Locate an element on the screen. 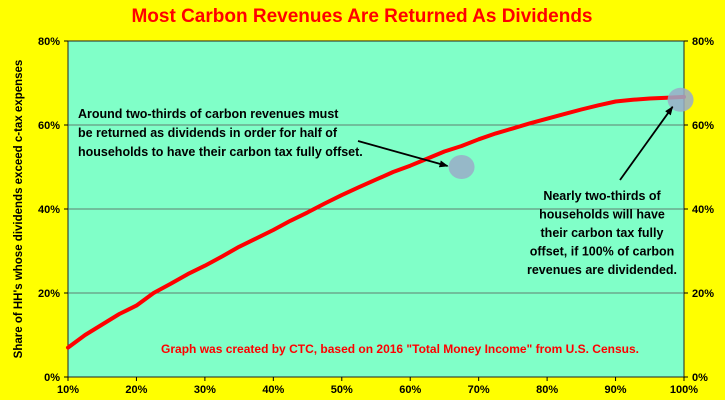  x-tick-label: 80% is located at coordinates (547, 390).